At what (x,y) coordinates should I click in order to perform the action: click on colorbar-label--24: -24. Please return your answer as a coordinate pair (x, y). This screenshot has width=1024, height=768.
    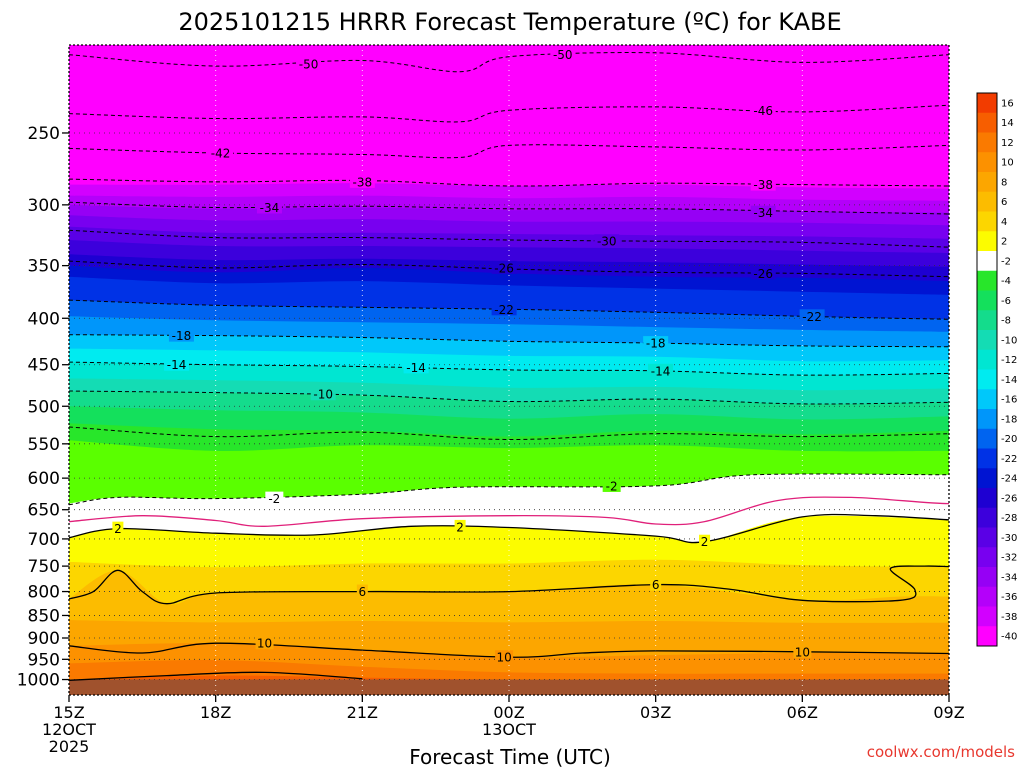
    Looking at the image, I should click on (1009, 479).